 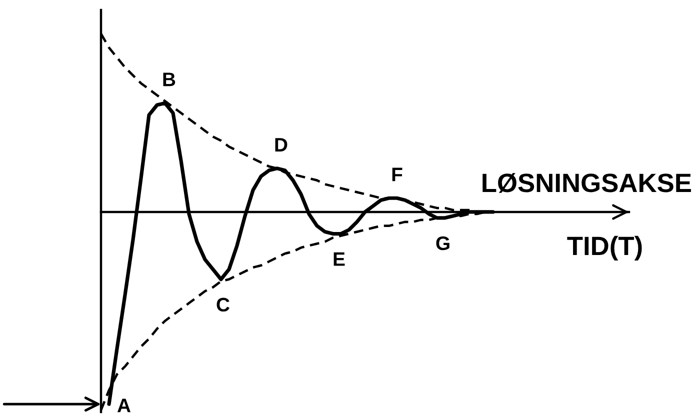 I want to click on x-axis-title: TID(T), so click(x=604, y=248).